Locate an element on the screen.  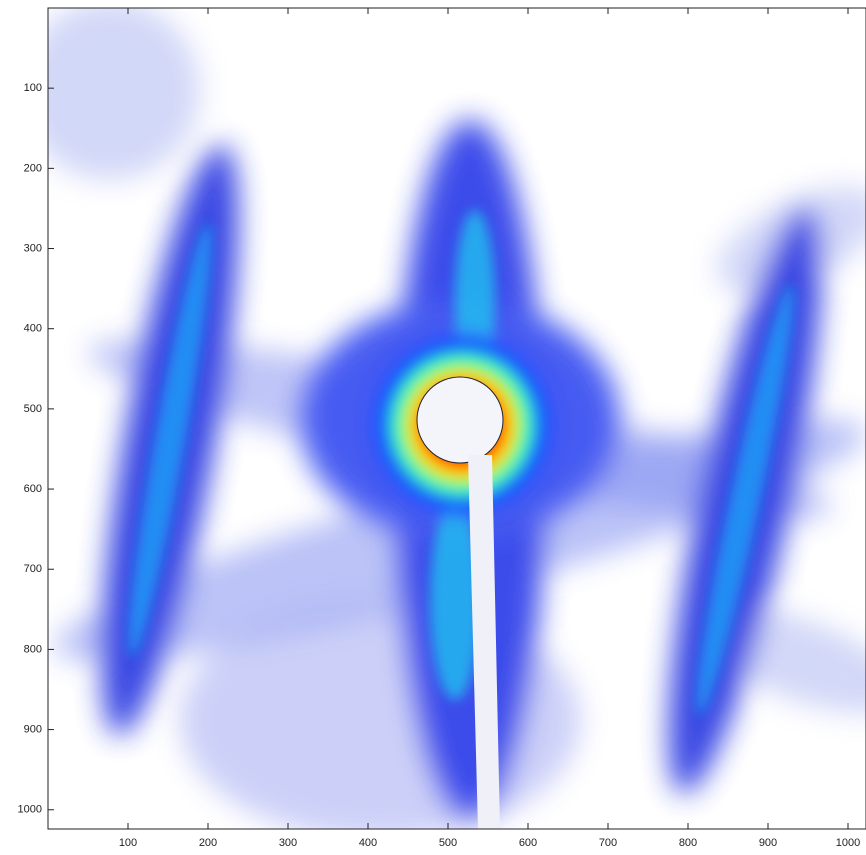
x-tick-label: 200 is located at coordinates (208, 843).